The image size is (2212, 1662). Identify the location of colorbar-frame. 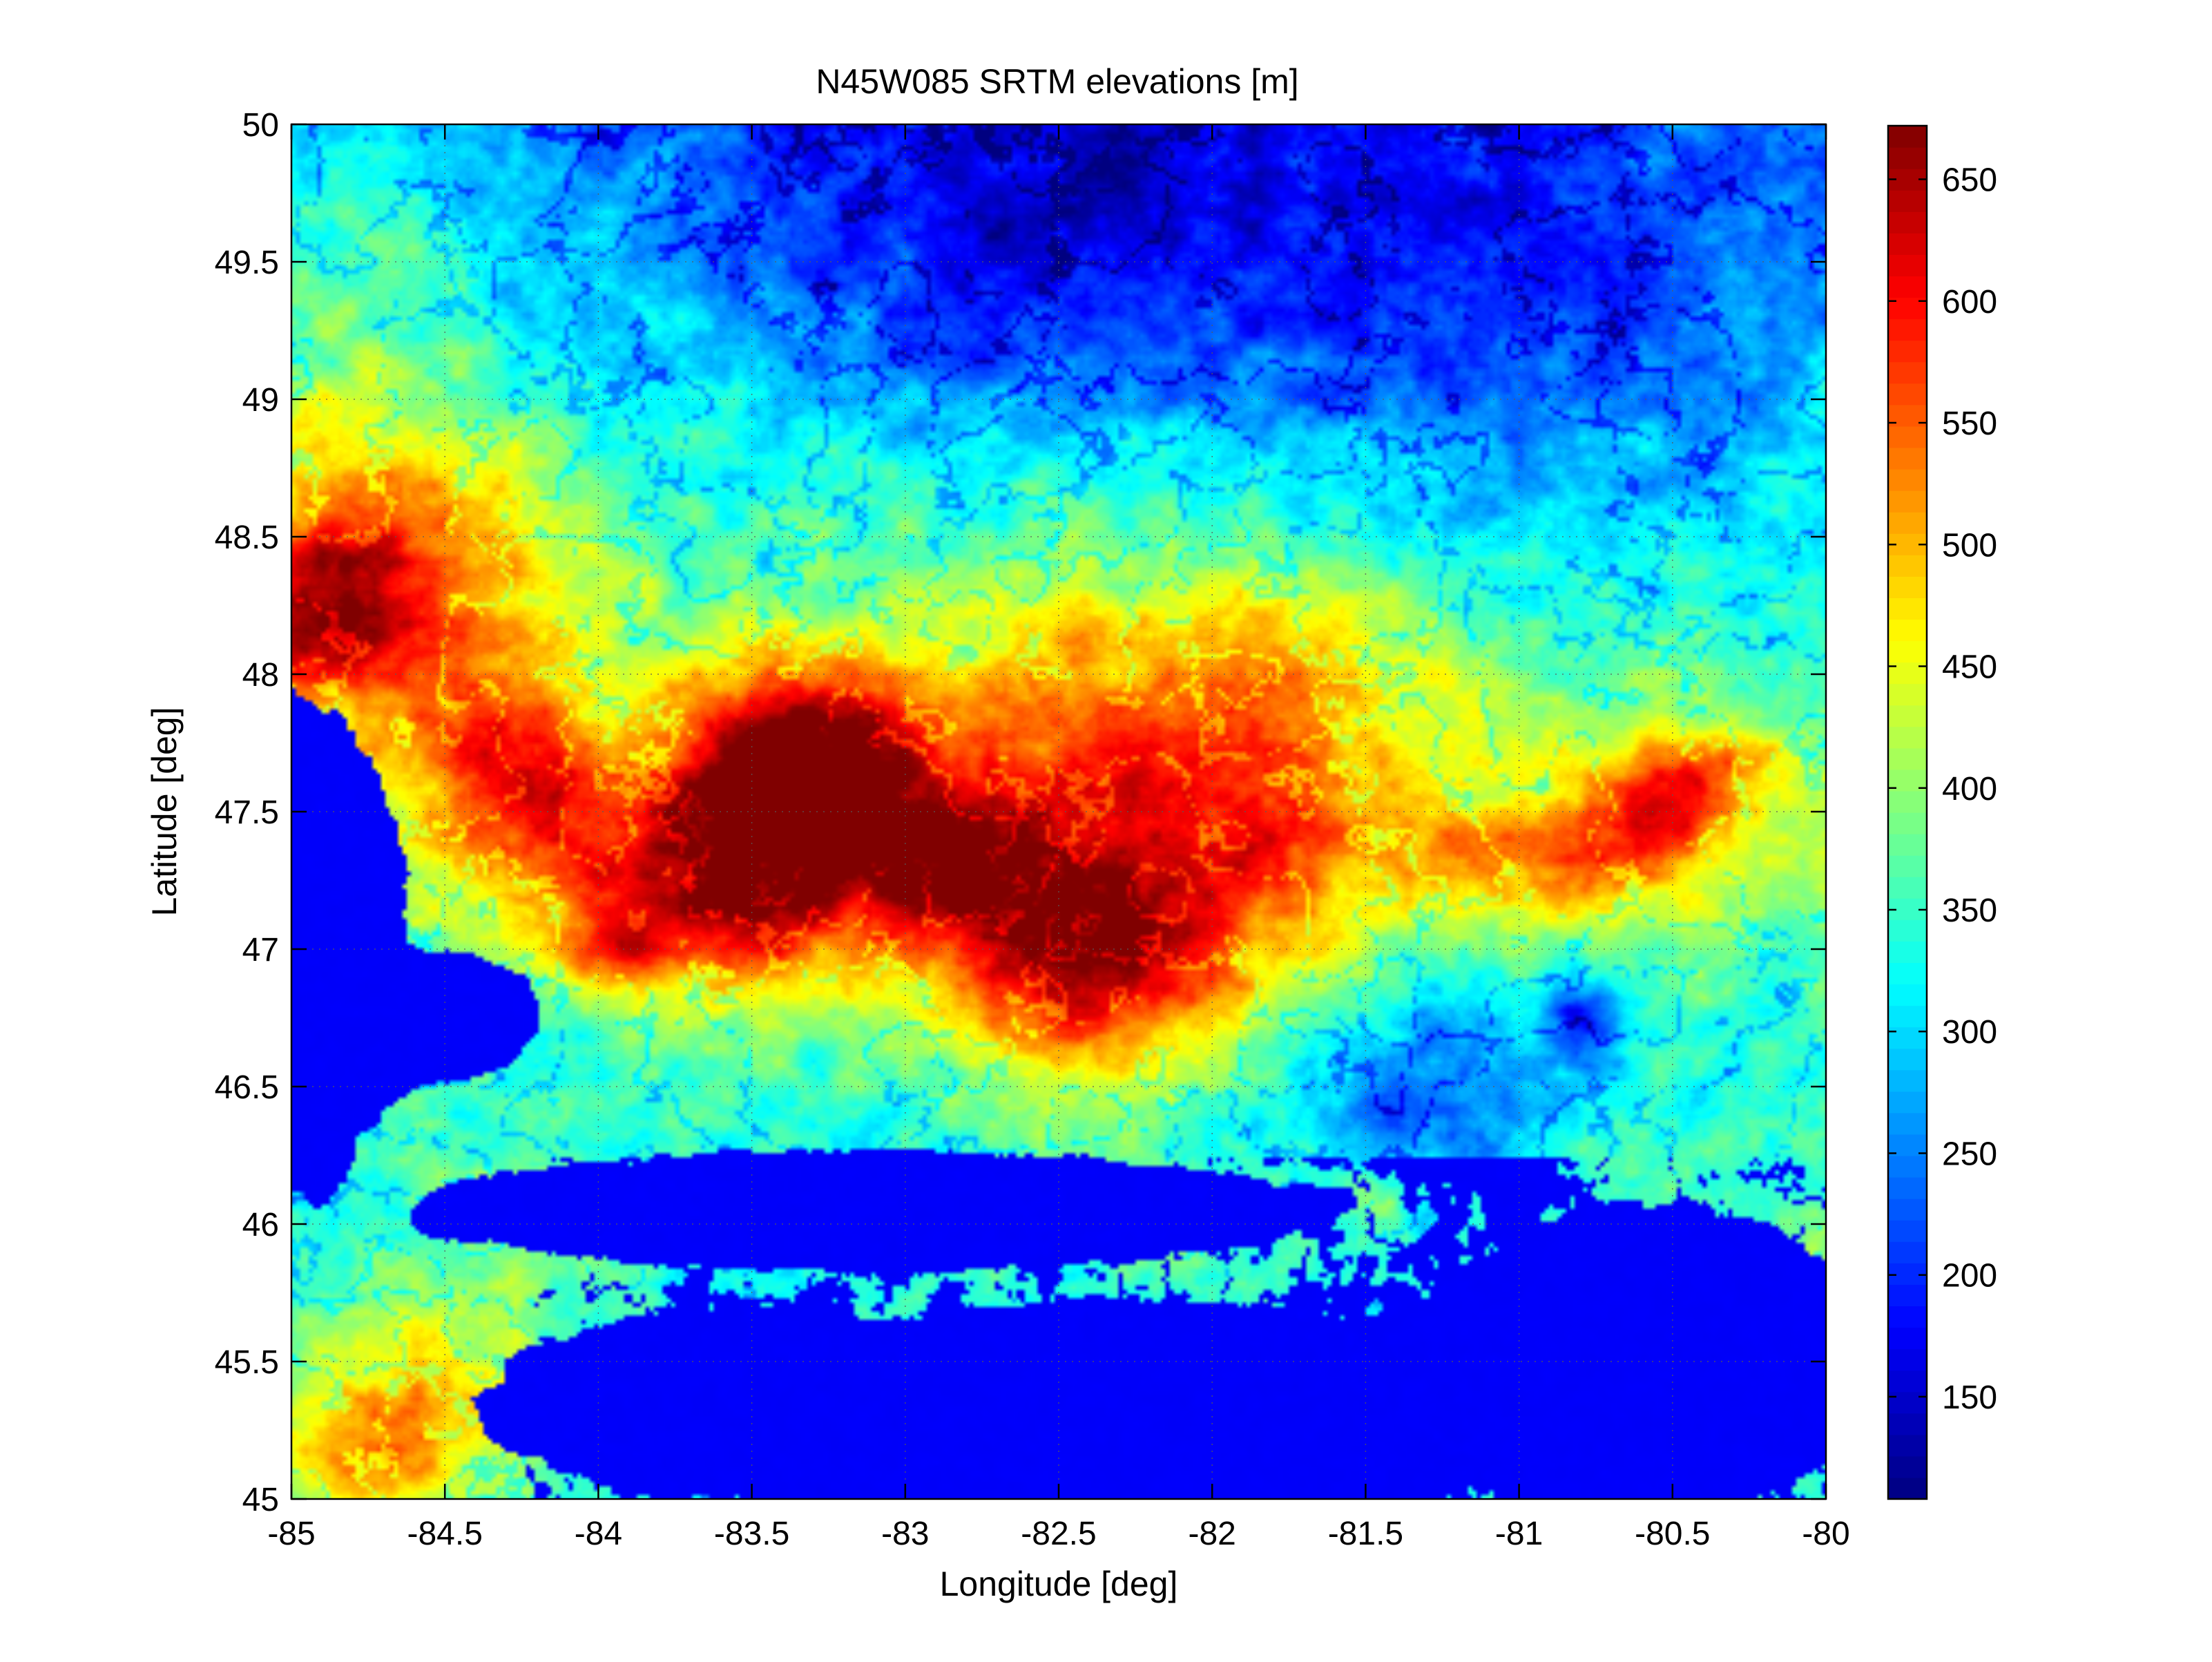
(1908, 812).